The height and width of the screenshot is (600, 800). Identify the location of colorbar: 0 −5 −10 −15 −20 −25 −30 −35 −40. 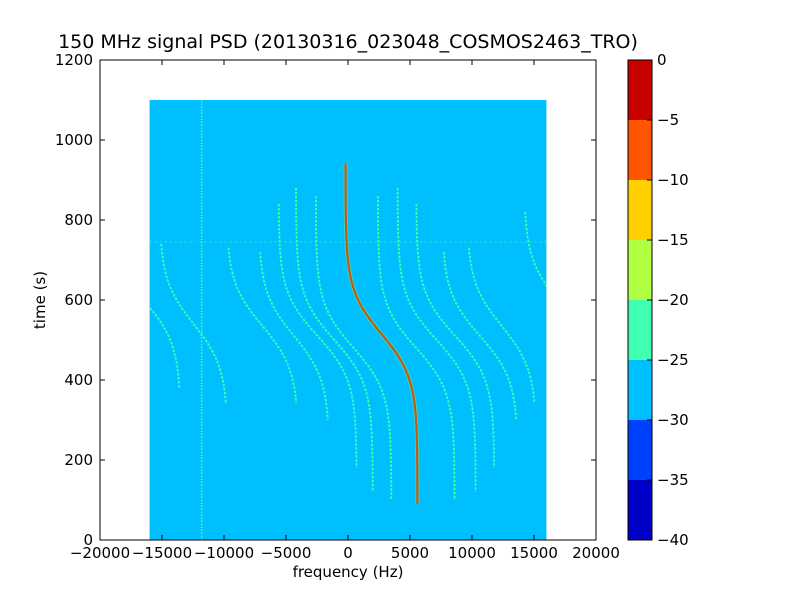
(658, 300).